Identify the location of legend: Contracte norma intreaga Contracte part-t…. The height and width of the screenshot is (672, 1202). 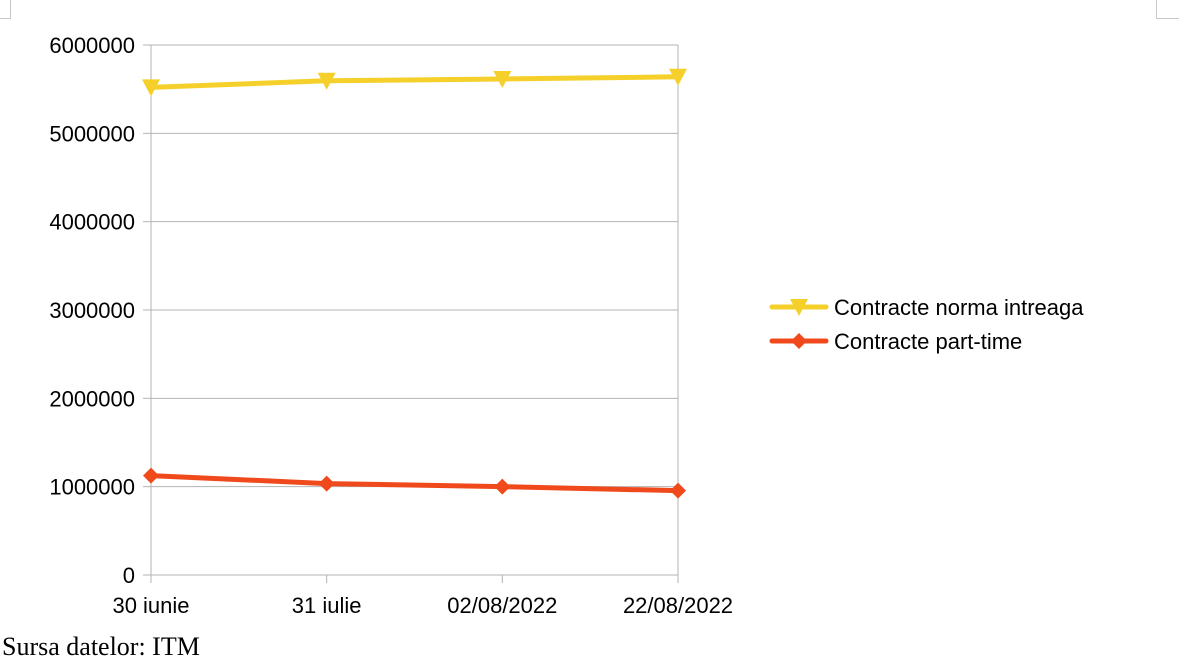
(926, 324).